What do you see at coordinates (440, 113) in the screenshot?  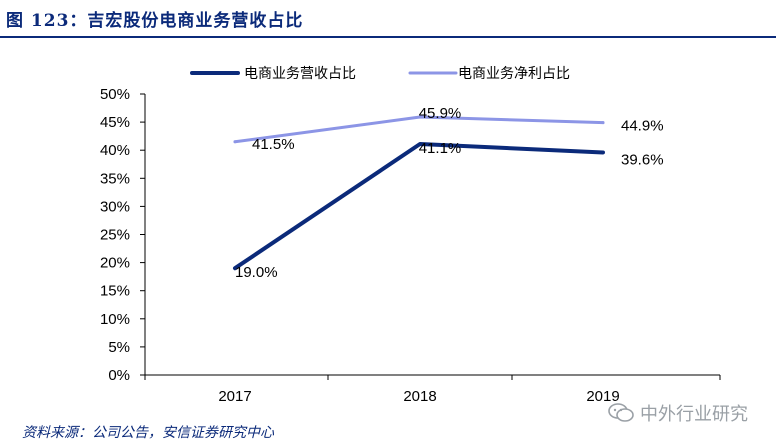 I see `data-label: 45.9%` at bounding box center [440, 113].